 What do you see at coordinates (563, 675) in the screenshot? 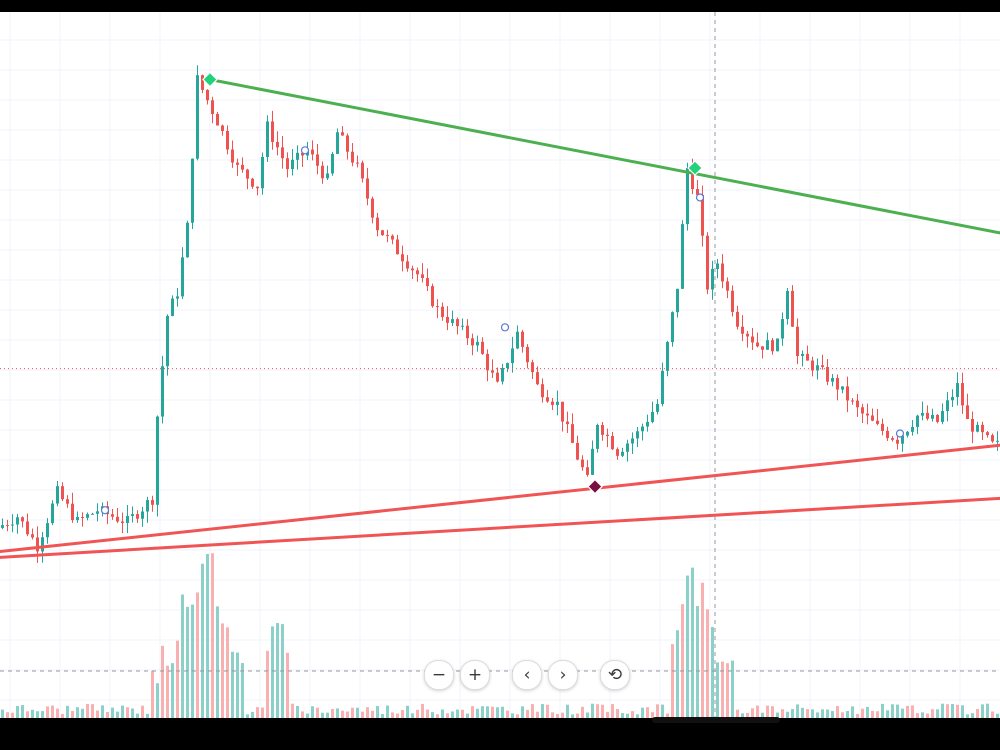
I see `scroll-right-button: ›` at bounding box center [563, 675].